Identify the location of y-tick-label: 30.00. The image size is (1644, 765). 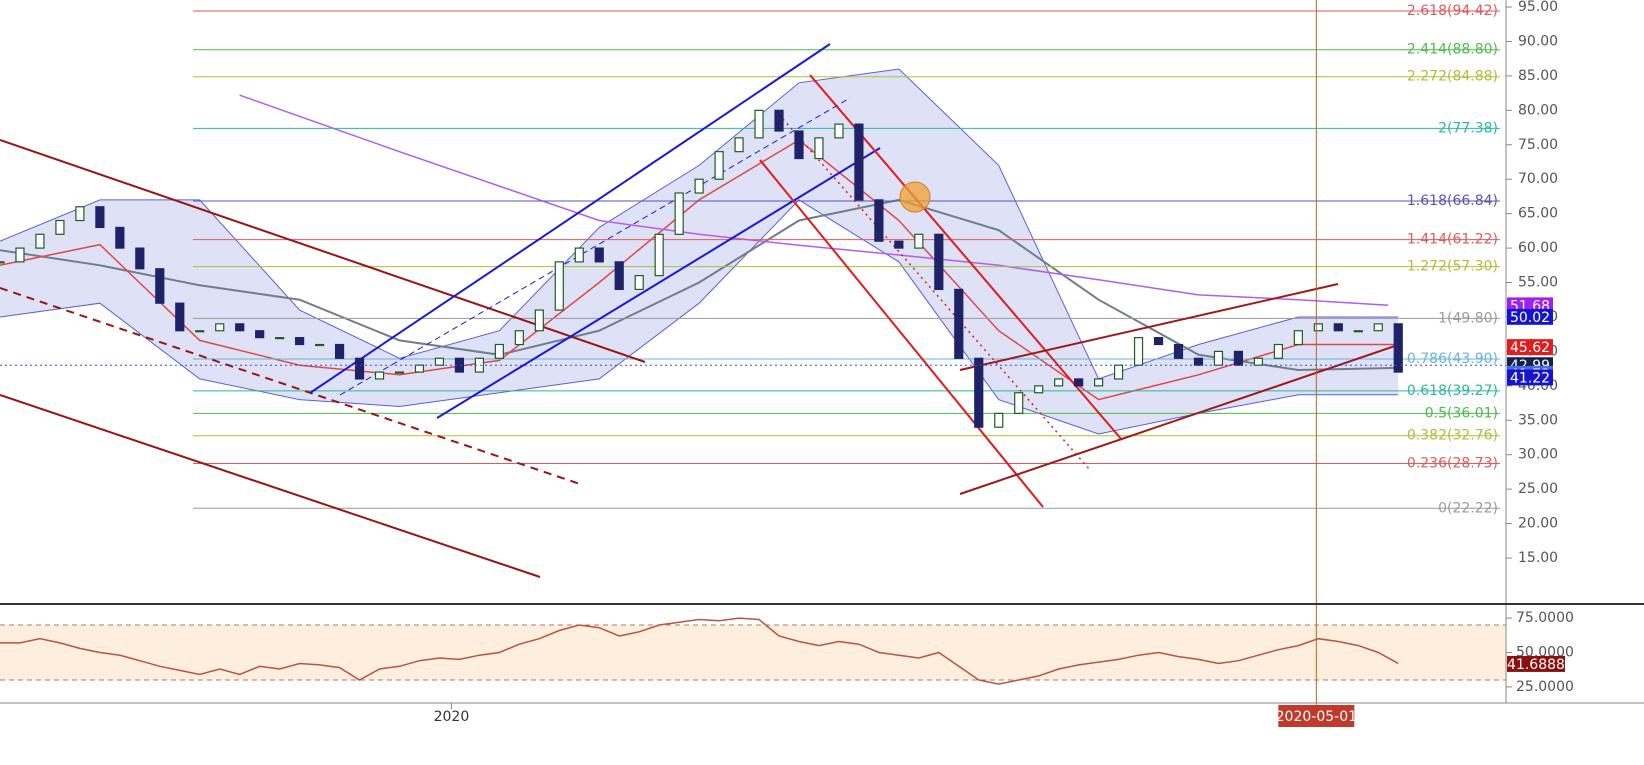
(1538, 455).